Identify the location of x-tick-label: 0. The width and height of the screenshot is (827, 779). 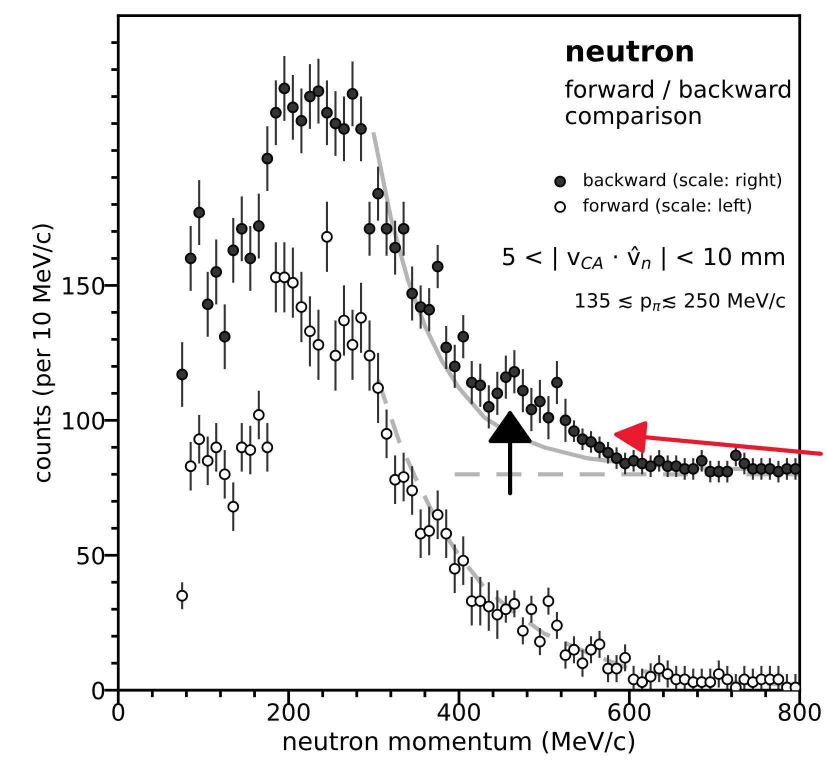
(118, 712).